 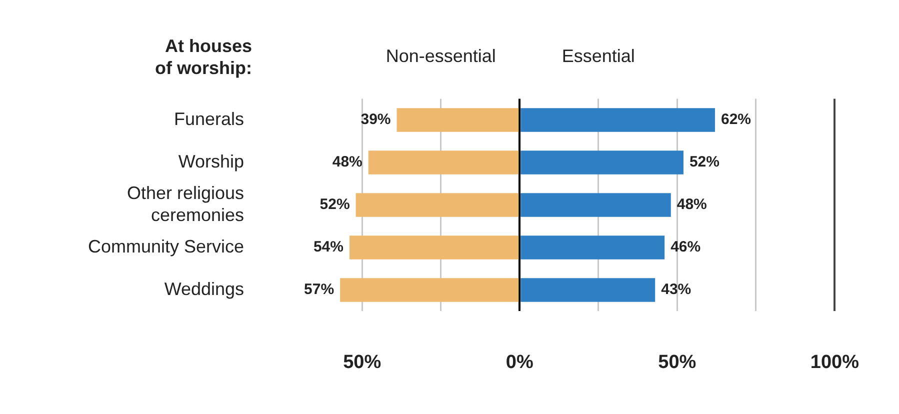 What do you see at coordinates (166, 246) in the screenshot?
I see `y-tick-label: Community Service` at bounding box center [166, 246].